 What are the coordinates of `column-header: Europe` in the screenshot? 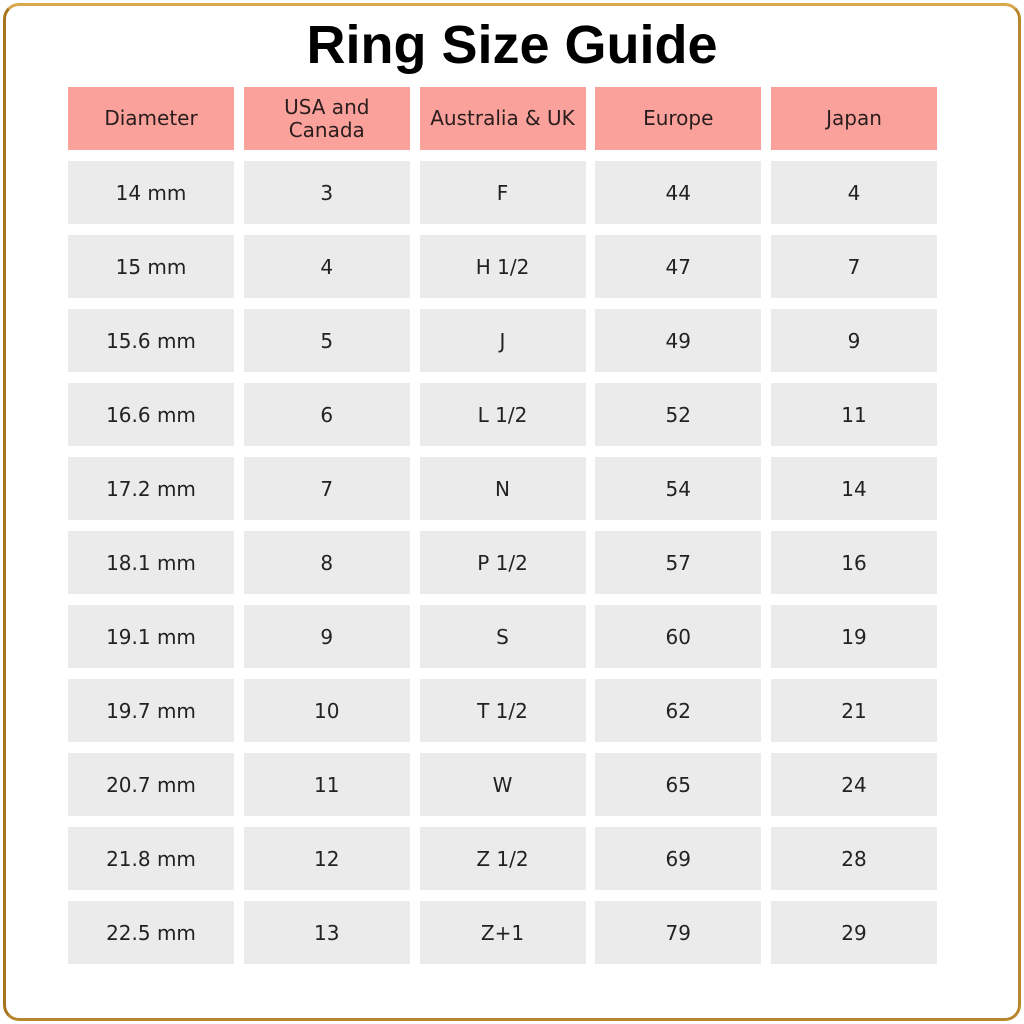 It's located at (678, 118).